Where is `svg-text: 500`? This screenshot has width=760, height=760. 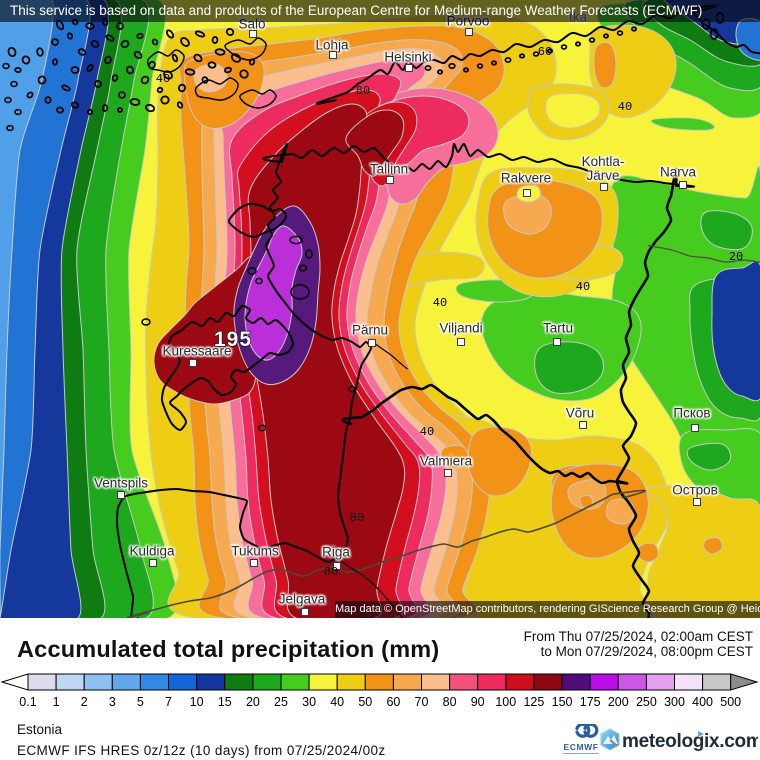
svg-text: 500 is located at coordinates (730, 702).